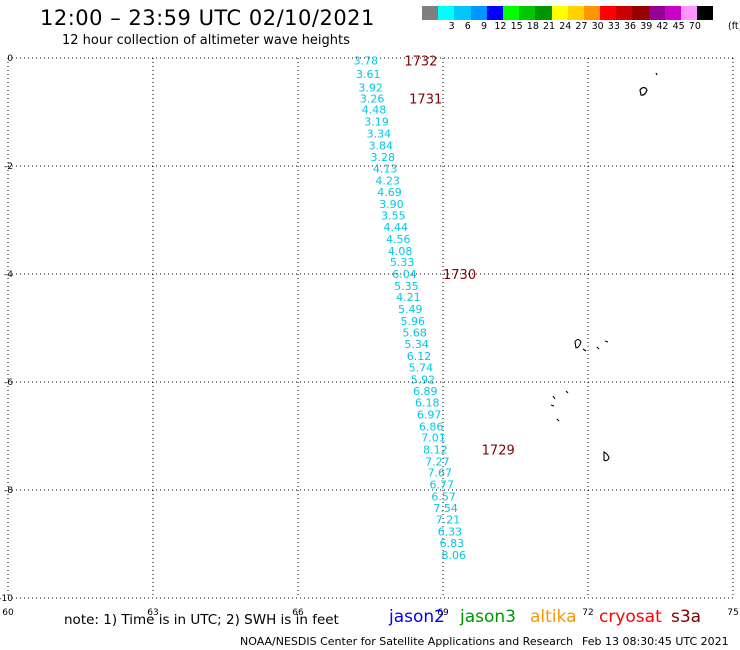  What do you see at coordinates (694, 26) in the screenshot?
I see `legend-scale-label: 70` at bounding box center [694, 26].